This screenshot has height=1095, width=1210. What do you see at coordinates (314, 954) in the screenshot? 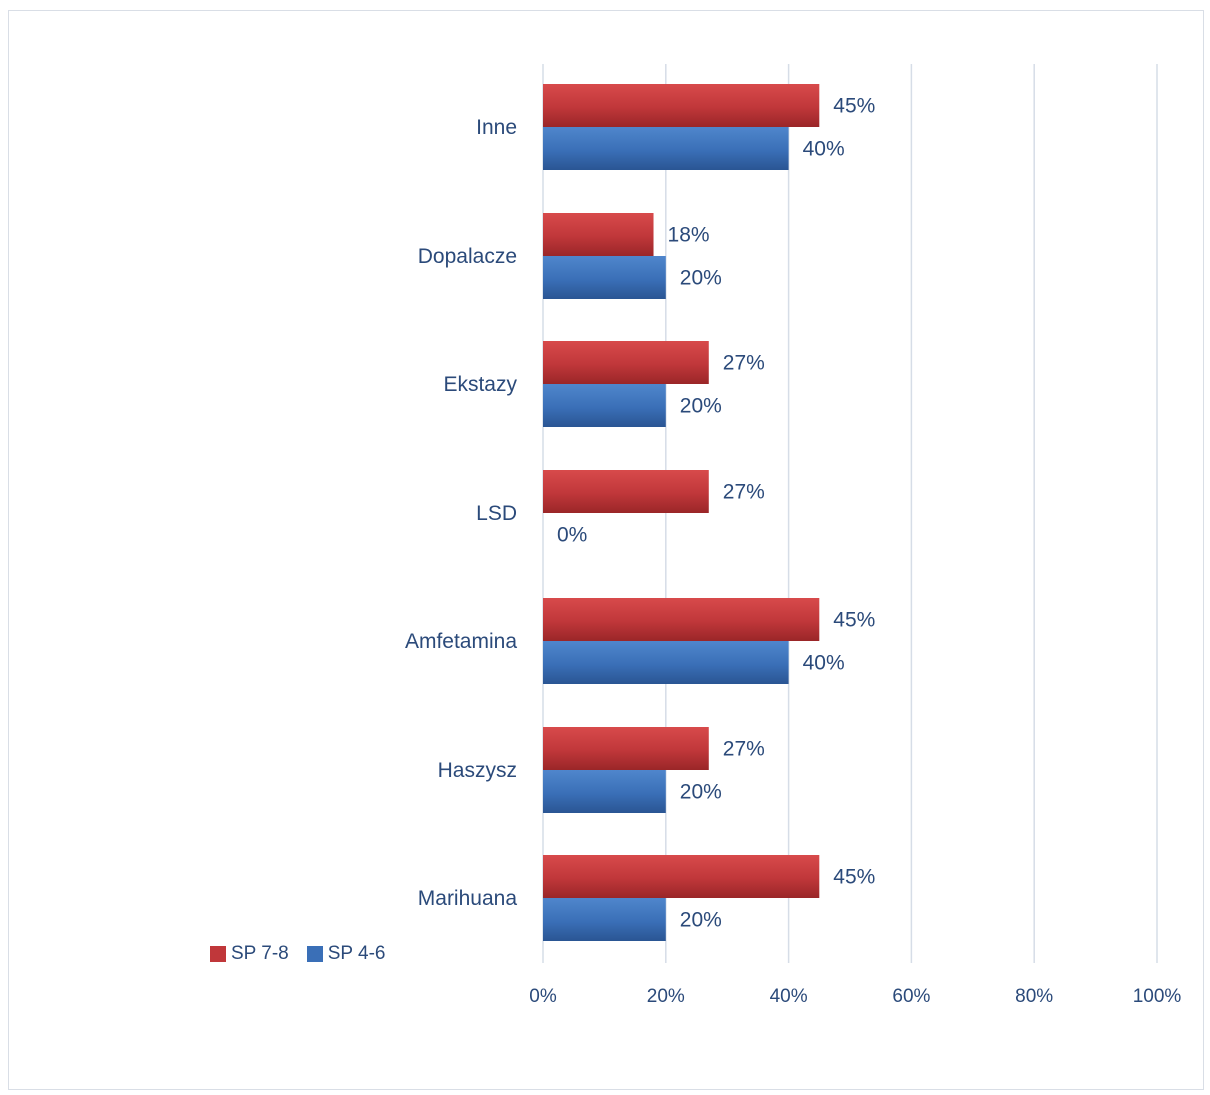
I see `legend-swatch-sp46` at bounding box center [314, 954].